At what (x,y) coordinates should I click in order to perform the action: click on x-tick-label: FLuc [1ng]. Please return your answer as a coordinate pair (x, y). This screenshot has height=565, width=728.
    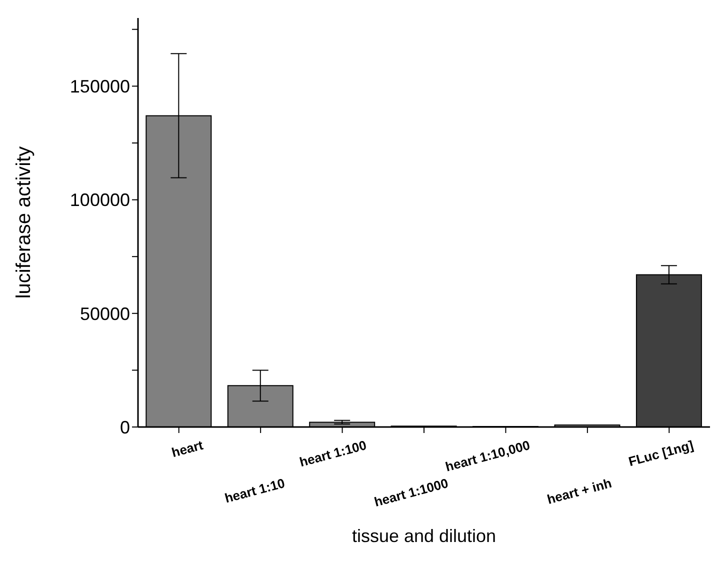
    Looking at the image, I should click on (660, 453).